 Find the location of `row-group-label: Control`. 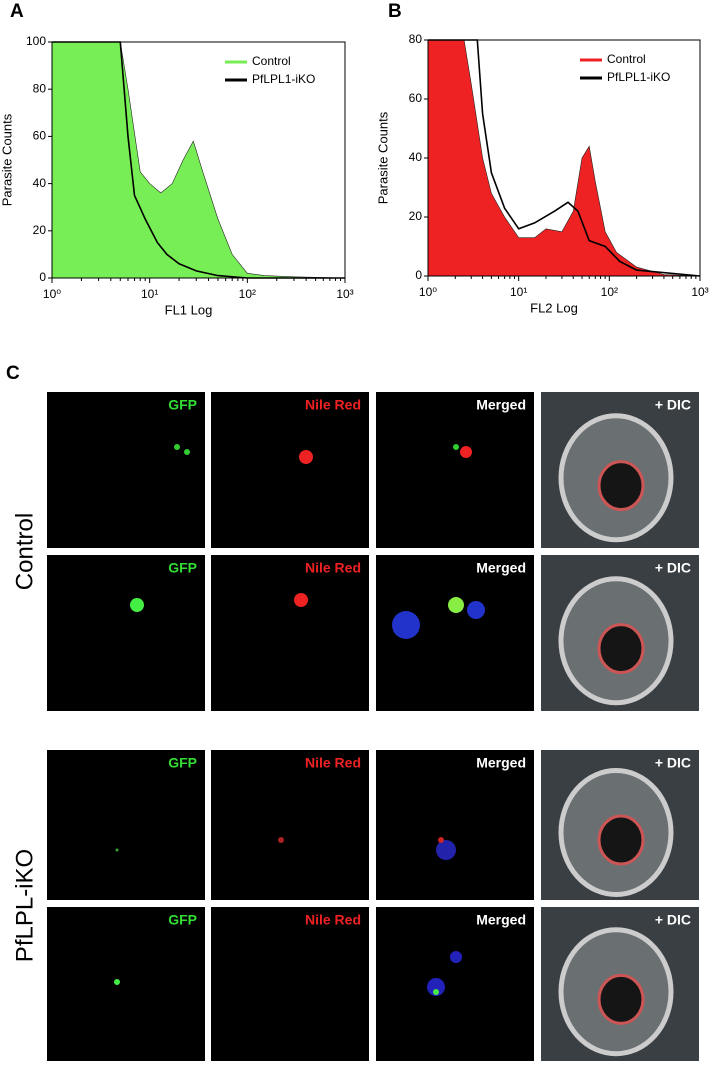

row-group-label: Control is located at coordinates (24, 551).